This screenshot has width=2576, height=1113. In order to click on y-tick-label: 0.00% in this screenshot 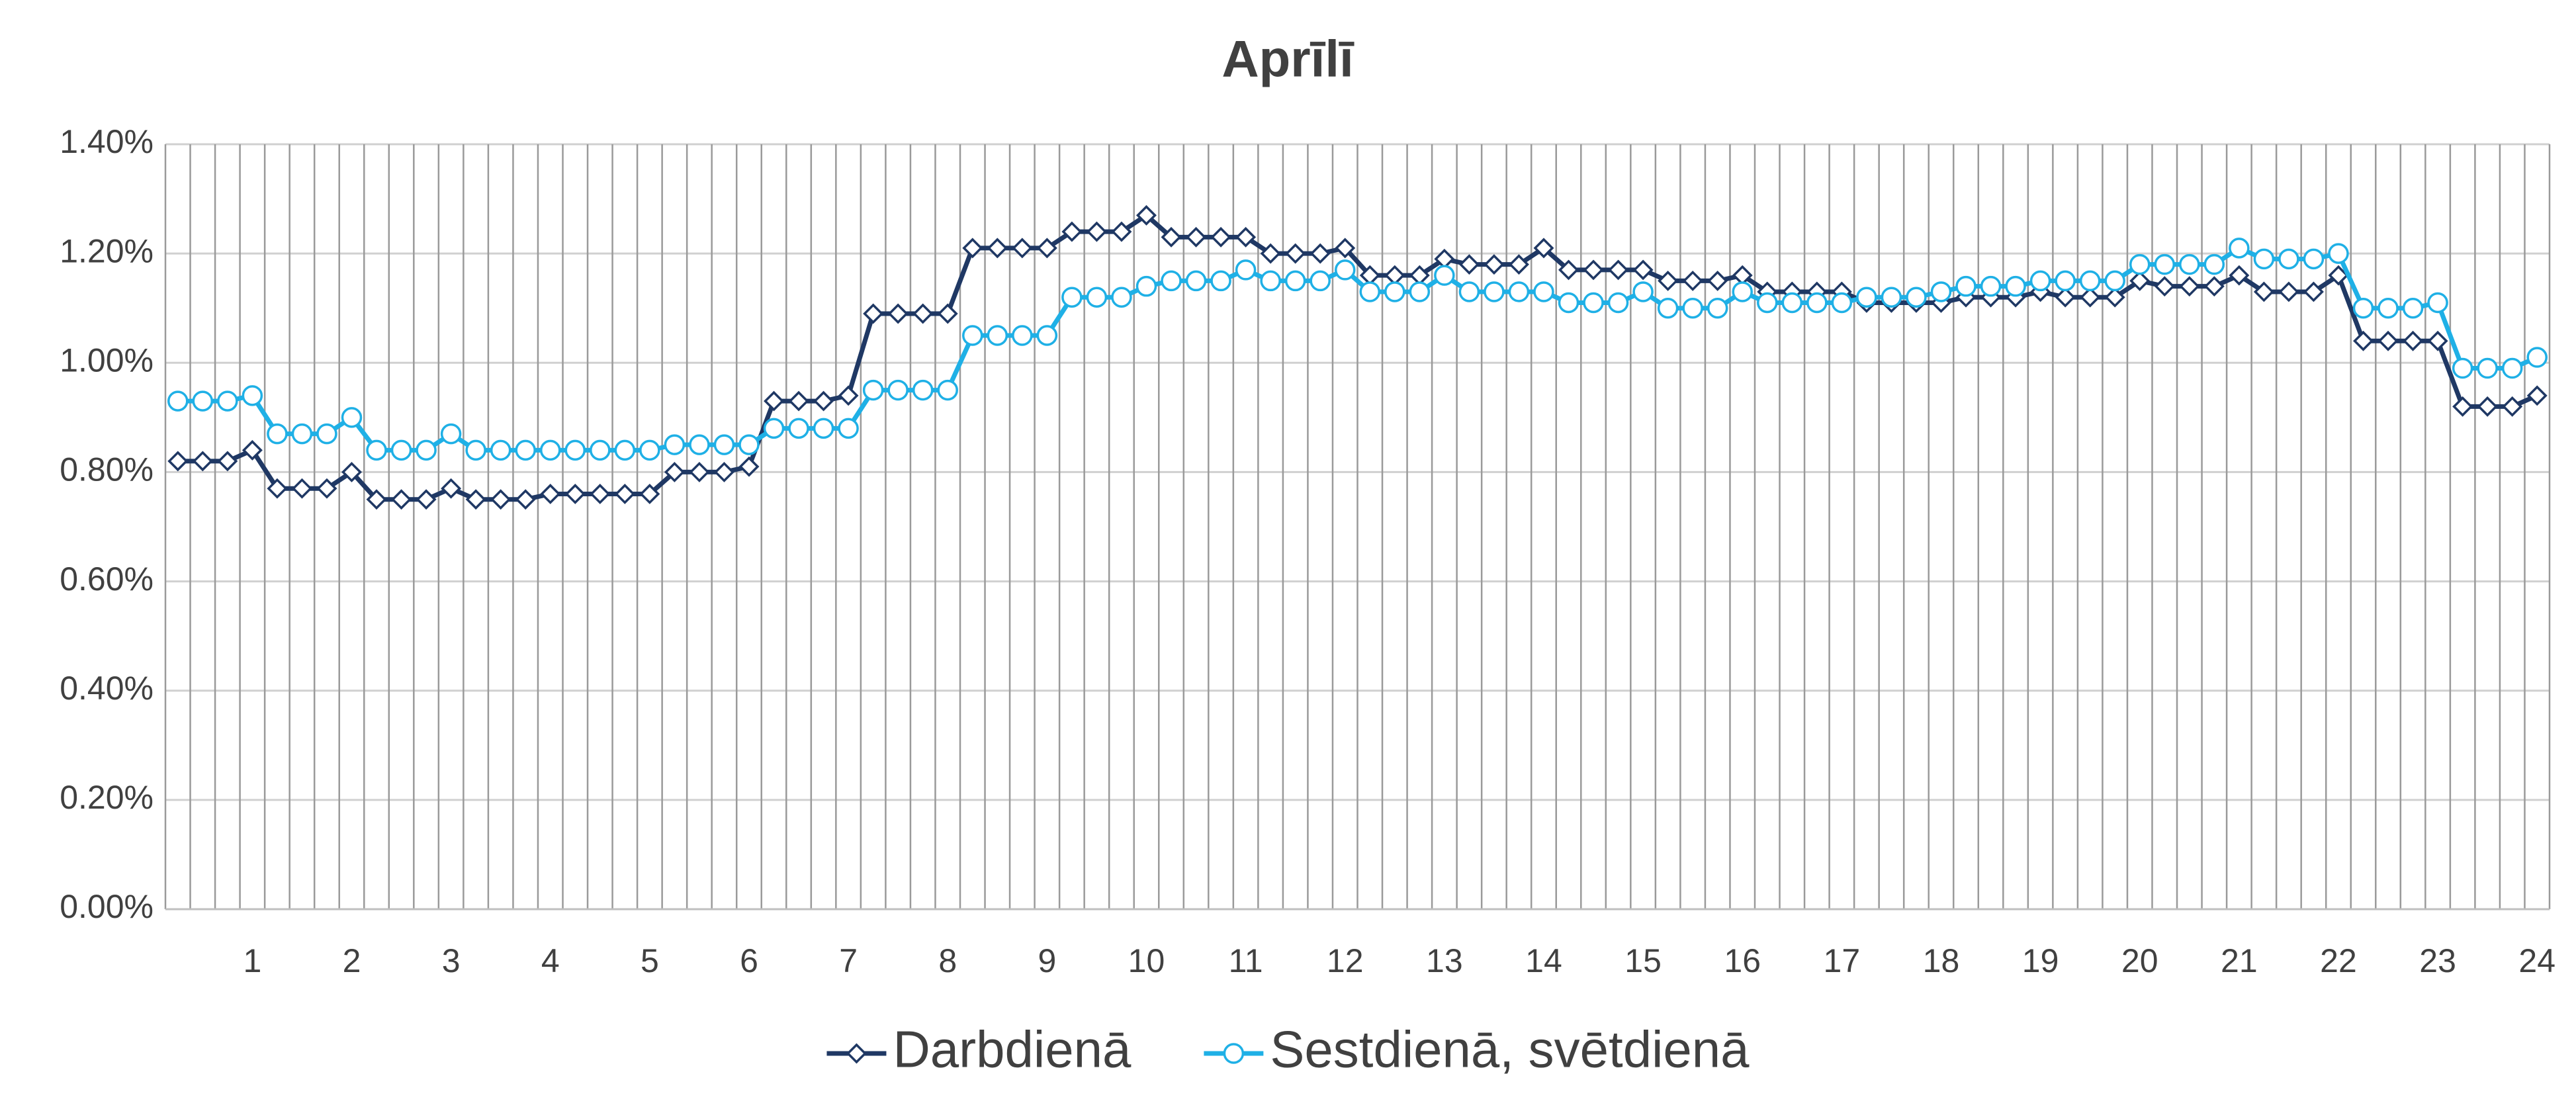, I will do `click(107, 906)`.